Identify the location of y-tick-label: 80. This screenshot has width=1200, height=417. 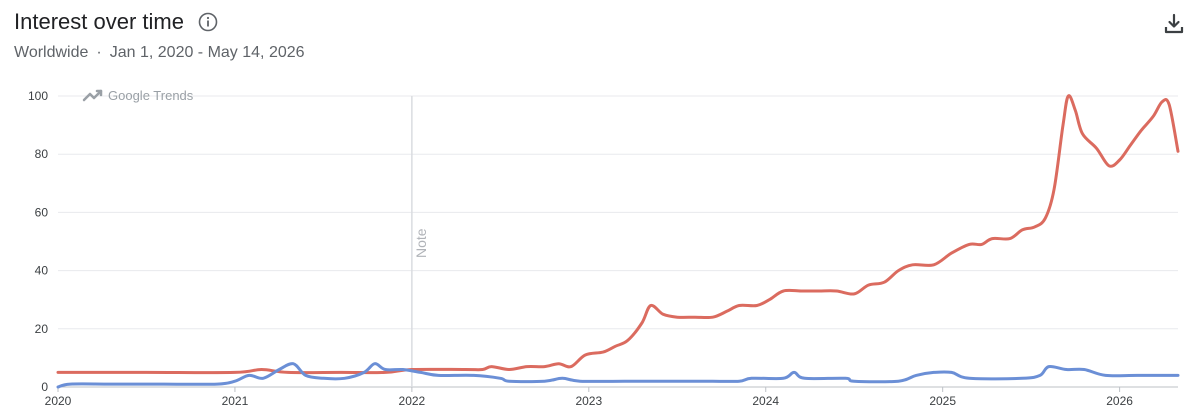
(42, 154).